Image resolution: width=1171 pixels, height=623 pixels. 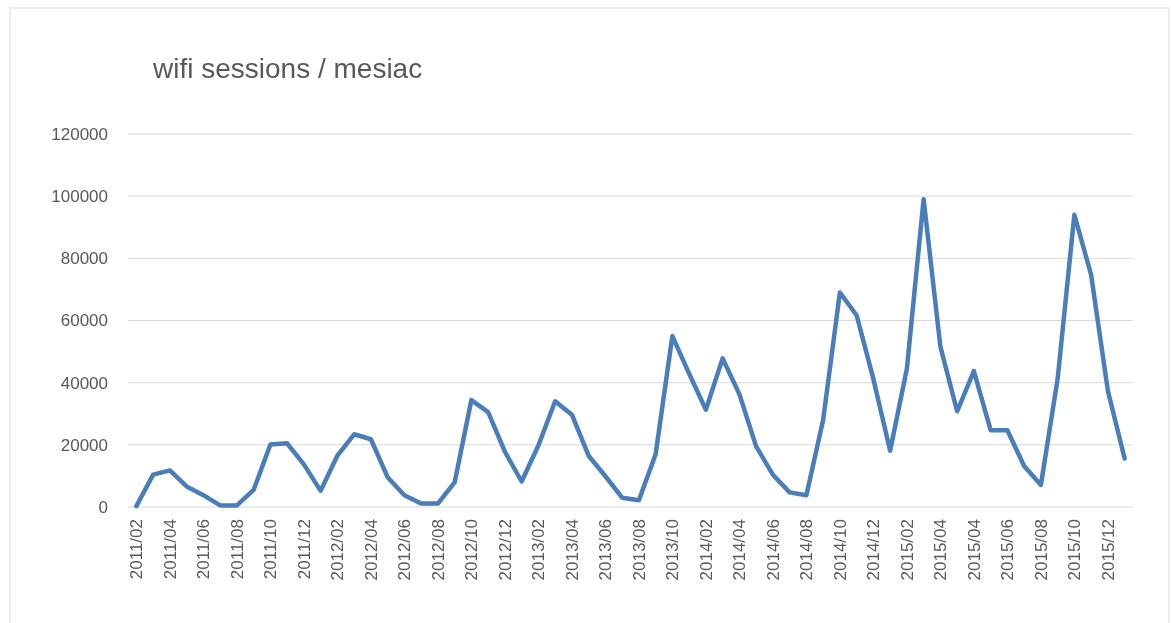 What do you see at coordinates (338, 550) in the screenshot?
I see `x-tick-label: 2012/02` at bounding box center [338, 550].